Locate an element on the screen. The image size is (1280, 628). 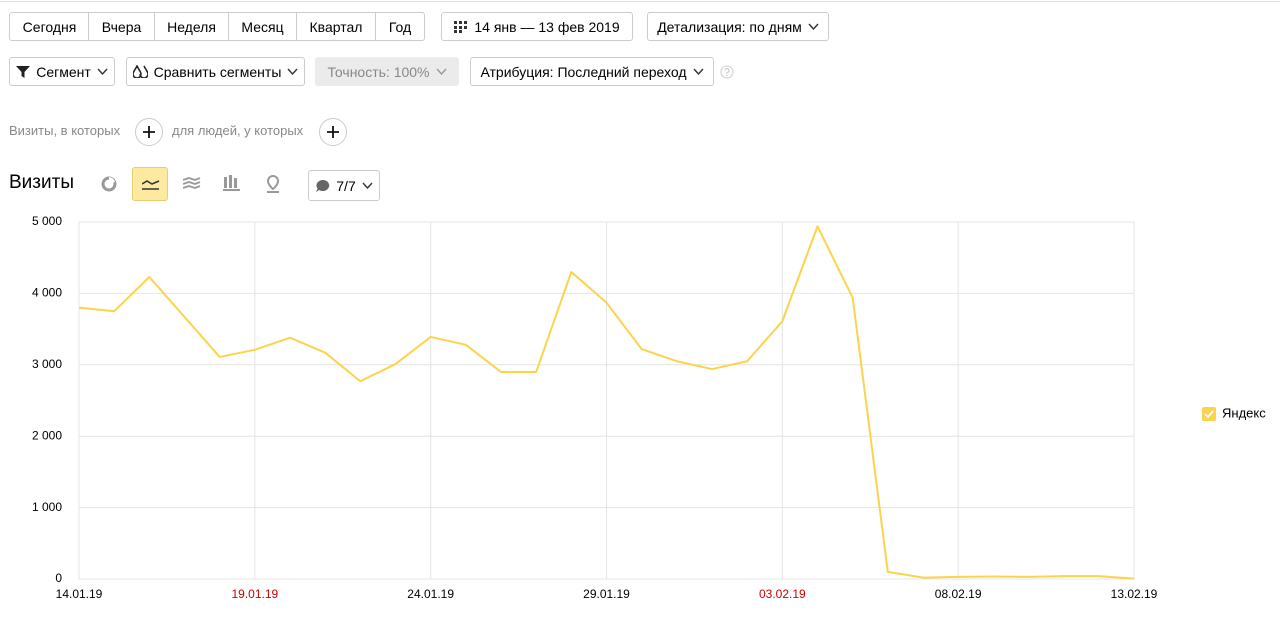
filter-icon is located at coordinates (23, 71).